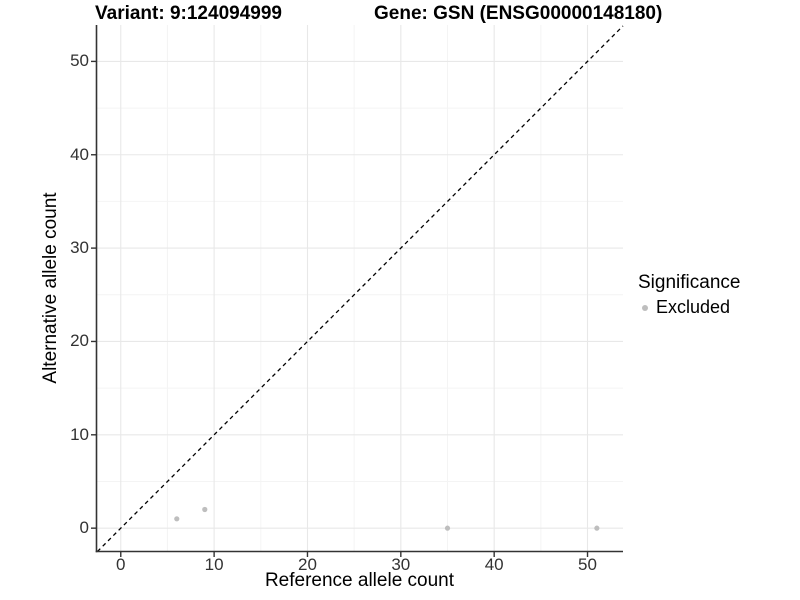 The width and height of the screenshot is (800, 600). What do you see at coordinates (84, 528) in the screenshot?
I see `y-tick-label: 0` at bounding box center [84, 528].